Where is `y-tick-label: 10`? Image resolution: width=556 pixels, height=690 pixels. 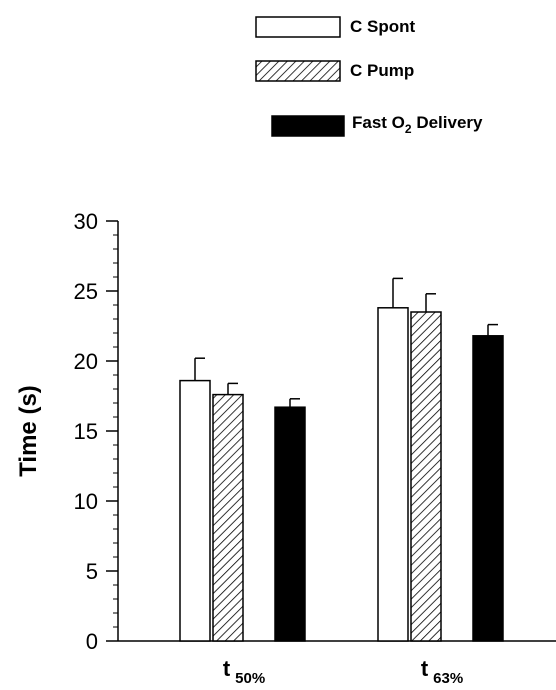 y-tick-label: 10 is located at coordinates (86, 501).